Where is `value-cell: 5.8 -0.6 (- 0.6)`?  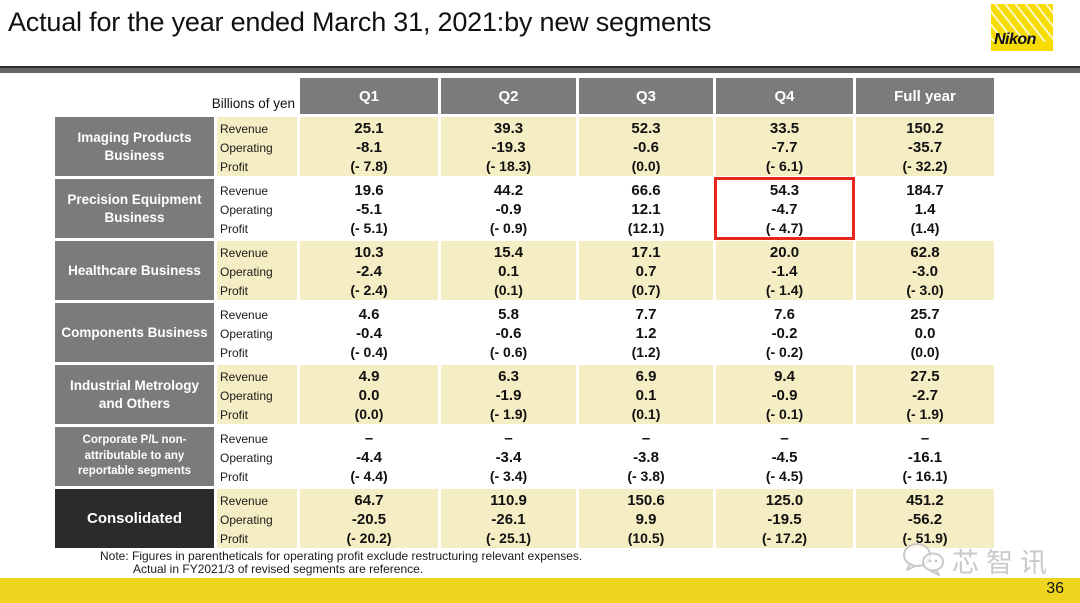 value-cell: 5.8 -0.6 (- 0.6) is located at coordinates (508, 332).